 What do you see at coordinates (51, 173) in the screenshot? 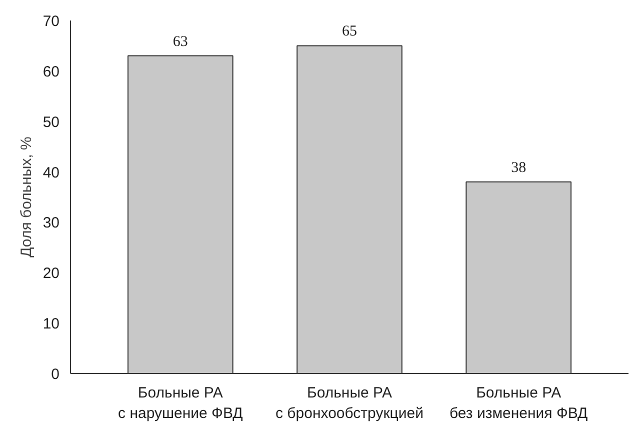
I see `y-tick-label: 40` at bounding box center [51, 173].